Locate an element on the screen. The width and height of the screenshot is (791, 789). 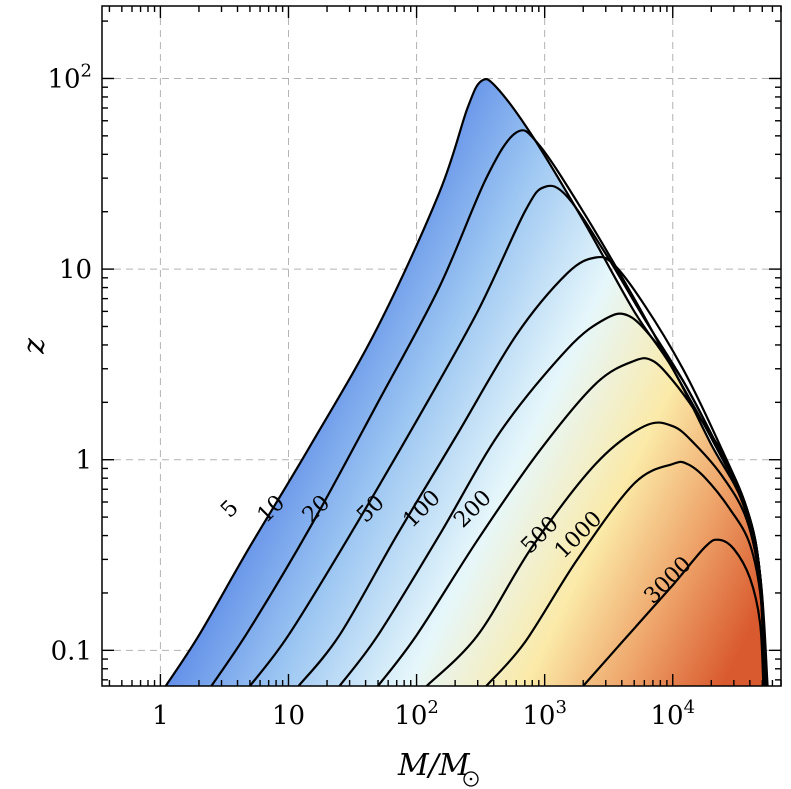
y-tick-label: 0.1 is located at coordinates (71, 651).